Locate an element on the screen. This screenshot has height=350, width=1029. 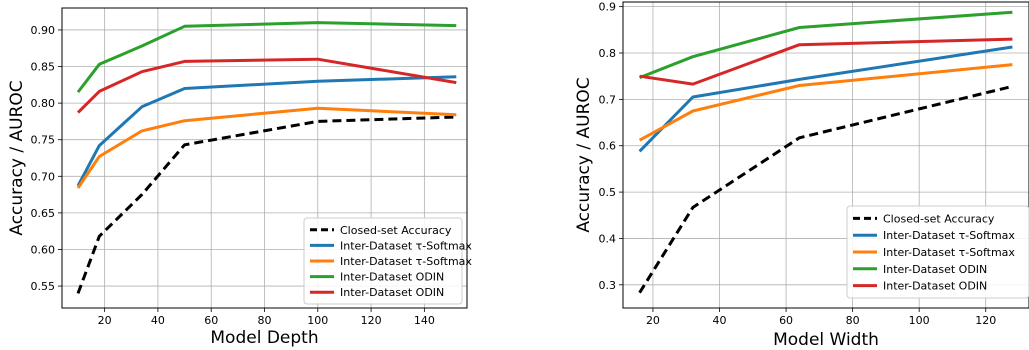
y-tick-label: 0.9 is located at coordinates (608, 7).